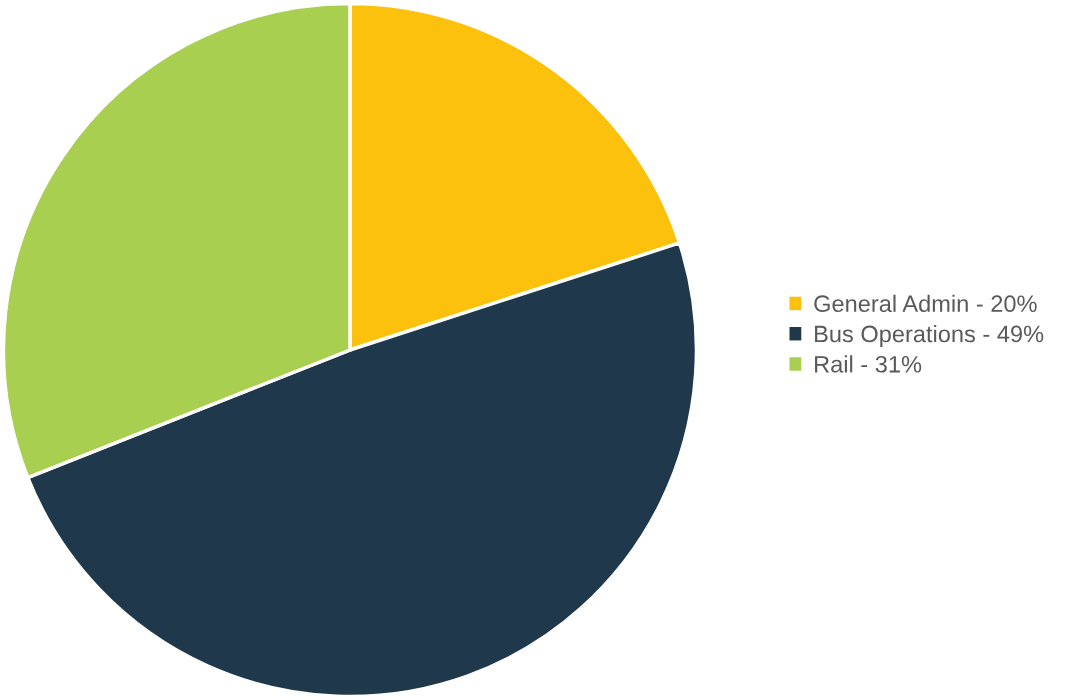 Image resolution: width=1067 pixels, height=700 pixels. What do you see at coordinates (925, 303) in the screenshot?
I see `legend-label: General Admin - 20%` at bounding box center [925, 303].